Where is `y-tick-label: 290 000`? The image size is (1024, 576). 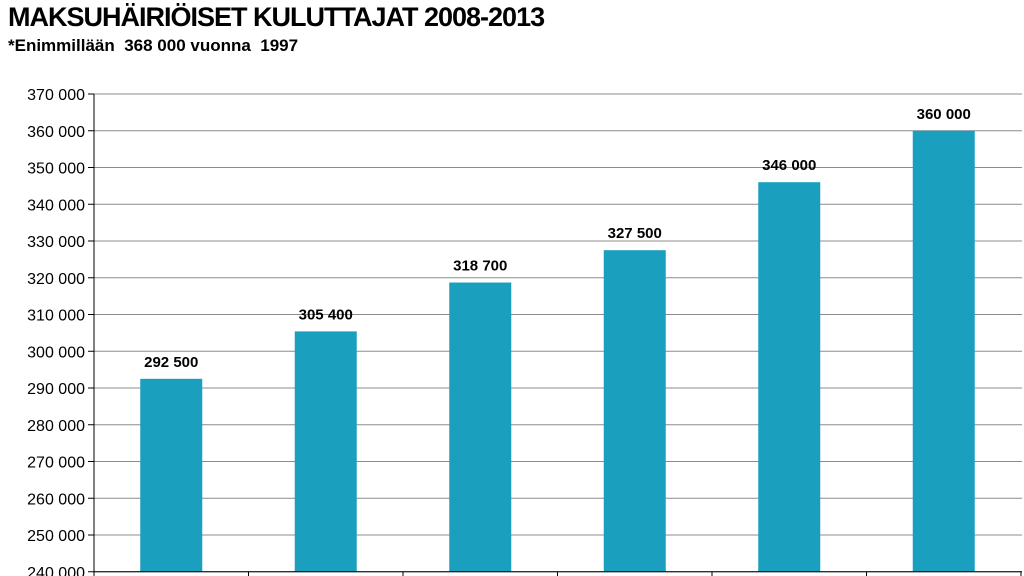 y-tick-label: 290 000 is located at coordinates (56, 389).